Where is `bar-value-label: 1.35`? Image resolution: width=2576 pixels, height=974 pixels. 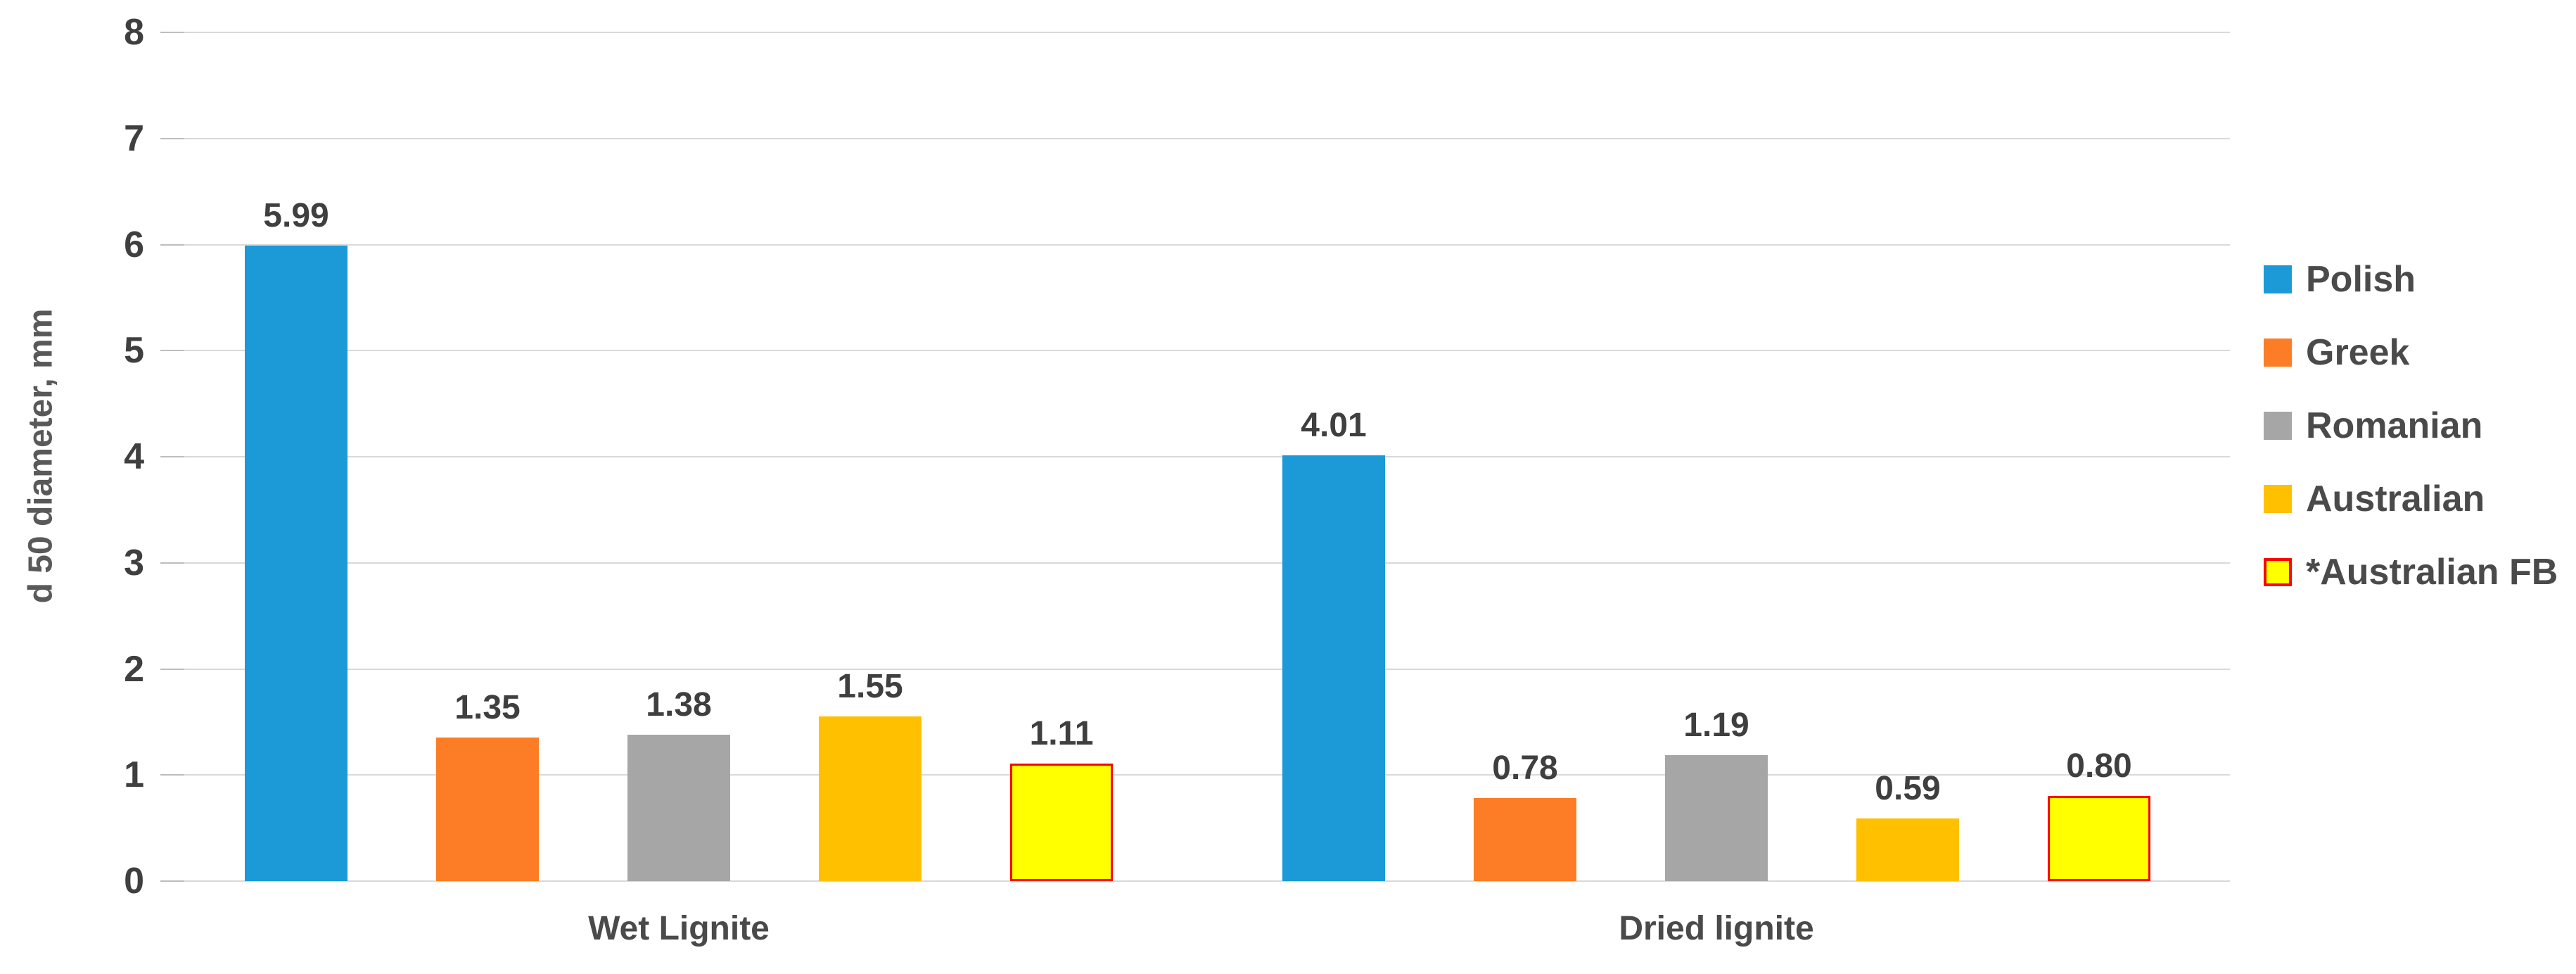
bar-value-label: 1.35 is located at coordinates (487, 708).